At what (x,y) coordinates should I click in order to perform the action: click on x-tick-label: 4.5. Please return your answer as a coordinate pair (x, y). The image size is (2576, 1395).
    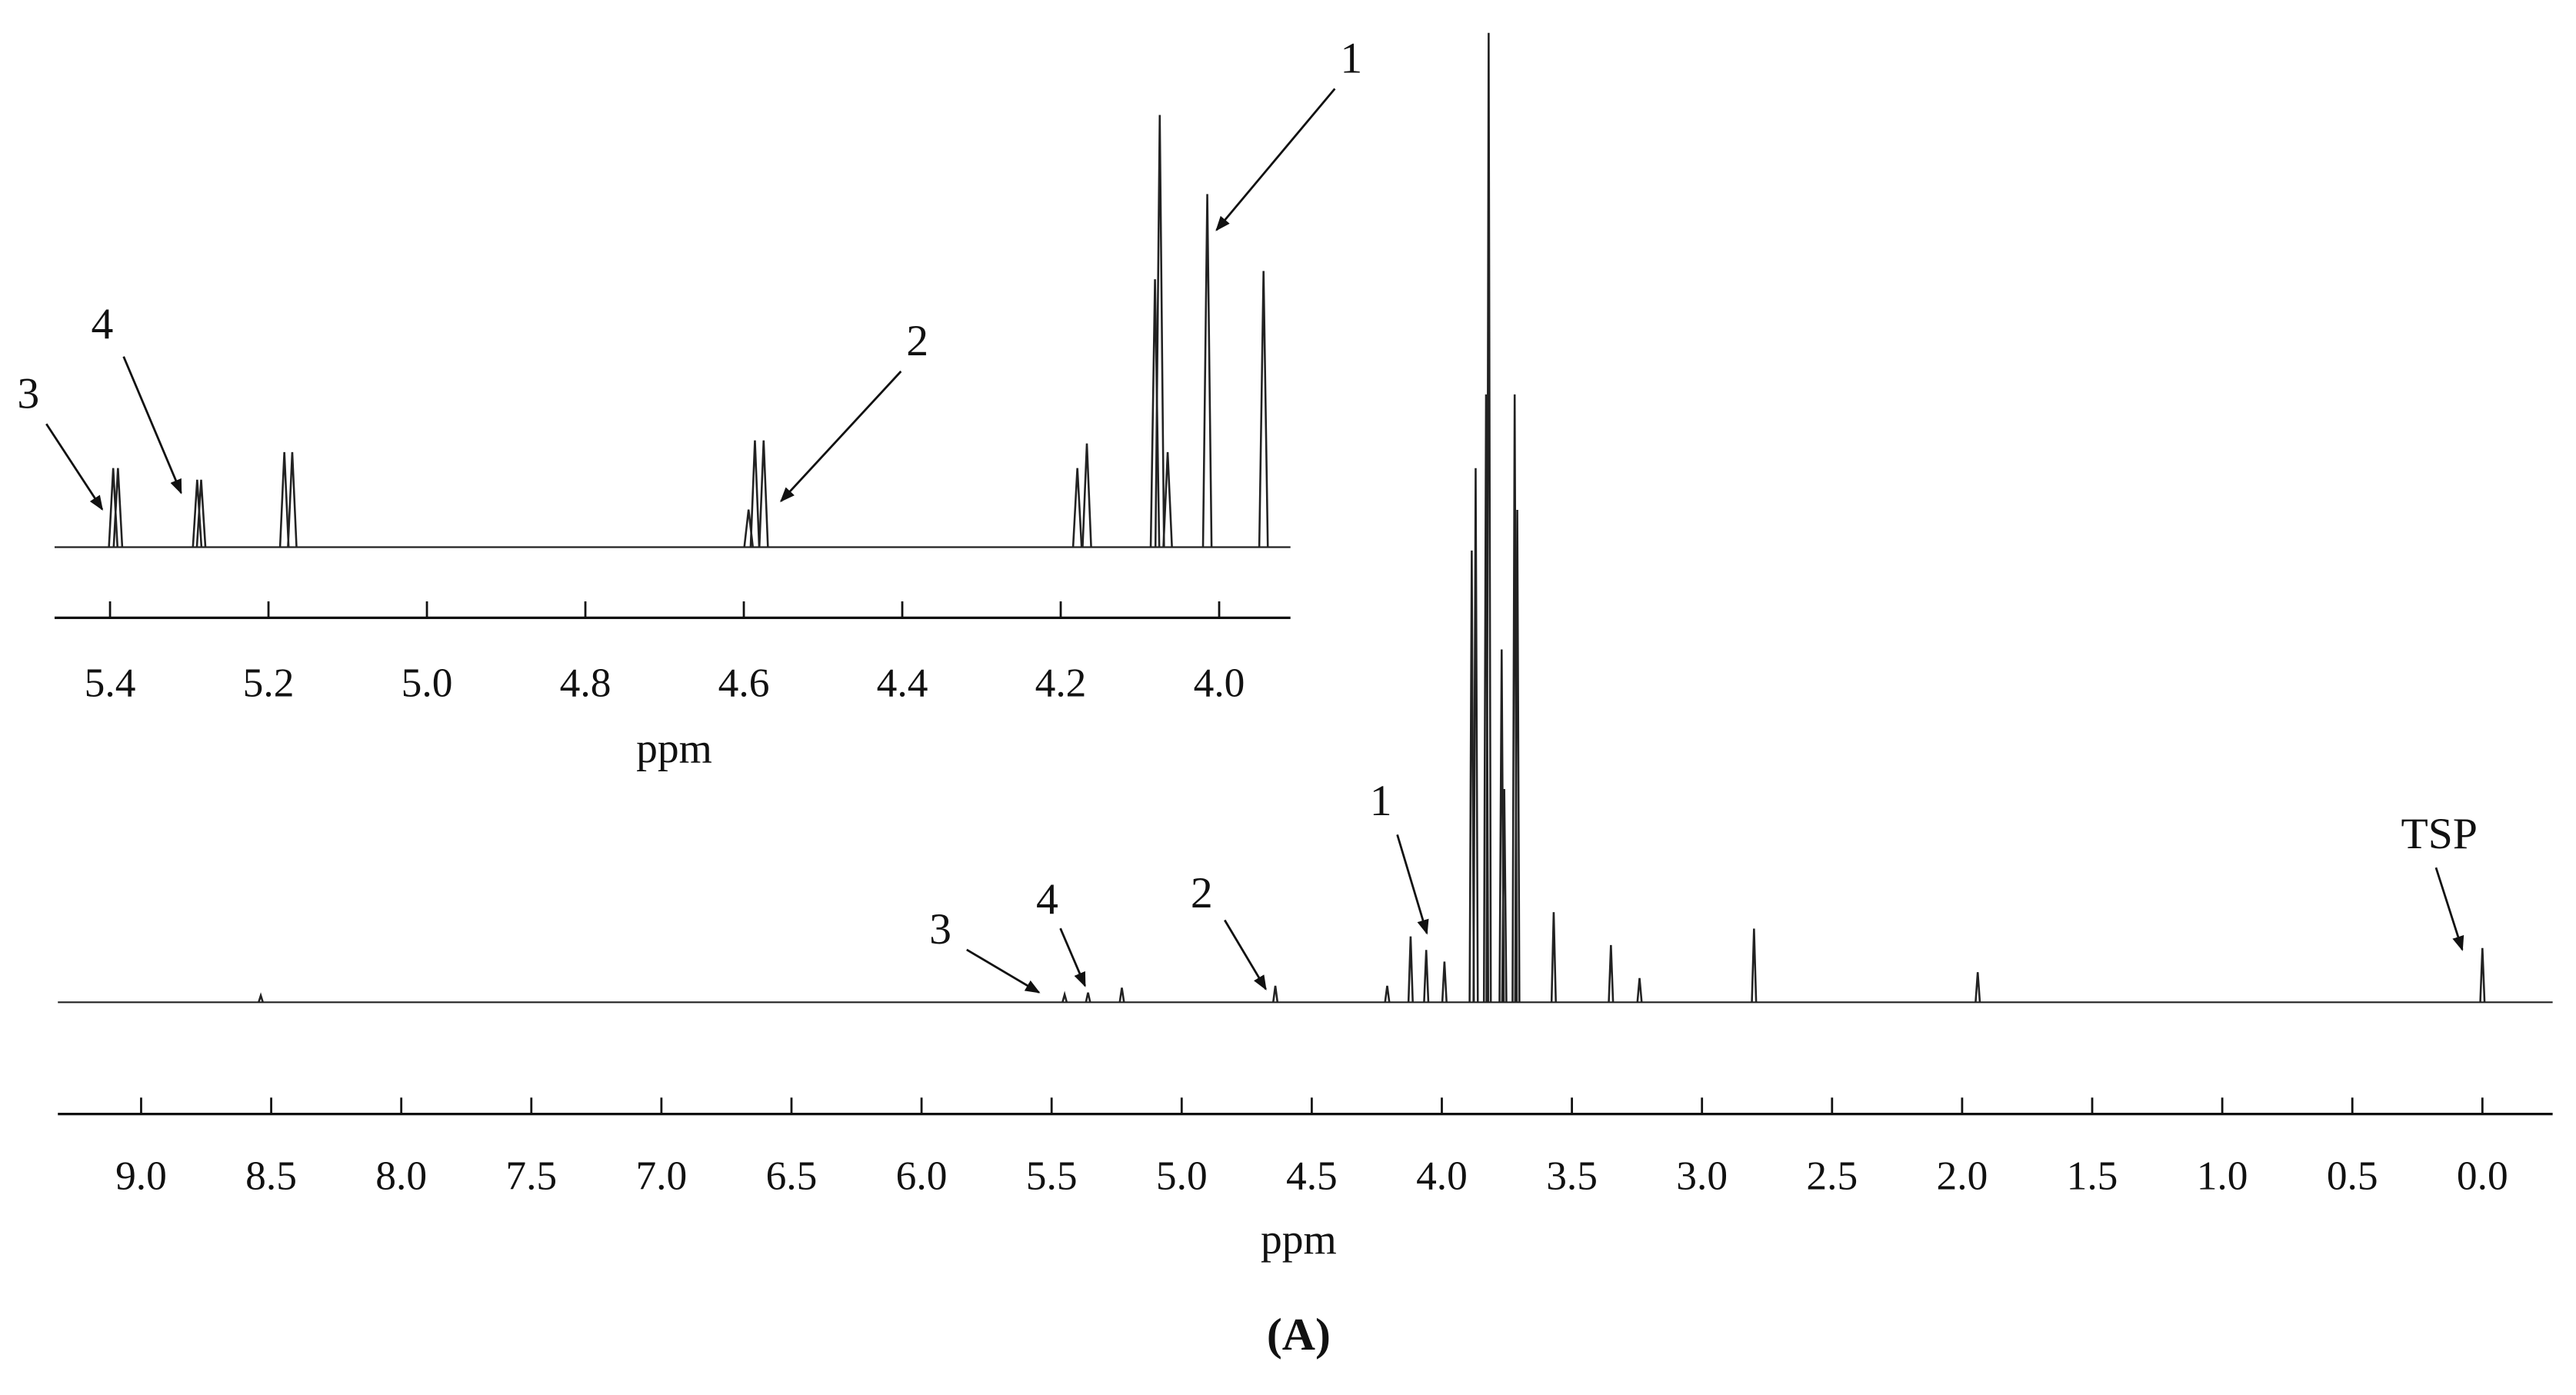
    Looking at the image, I should click on (1312, 1175).